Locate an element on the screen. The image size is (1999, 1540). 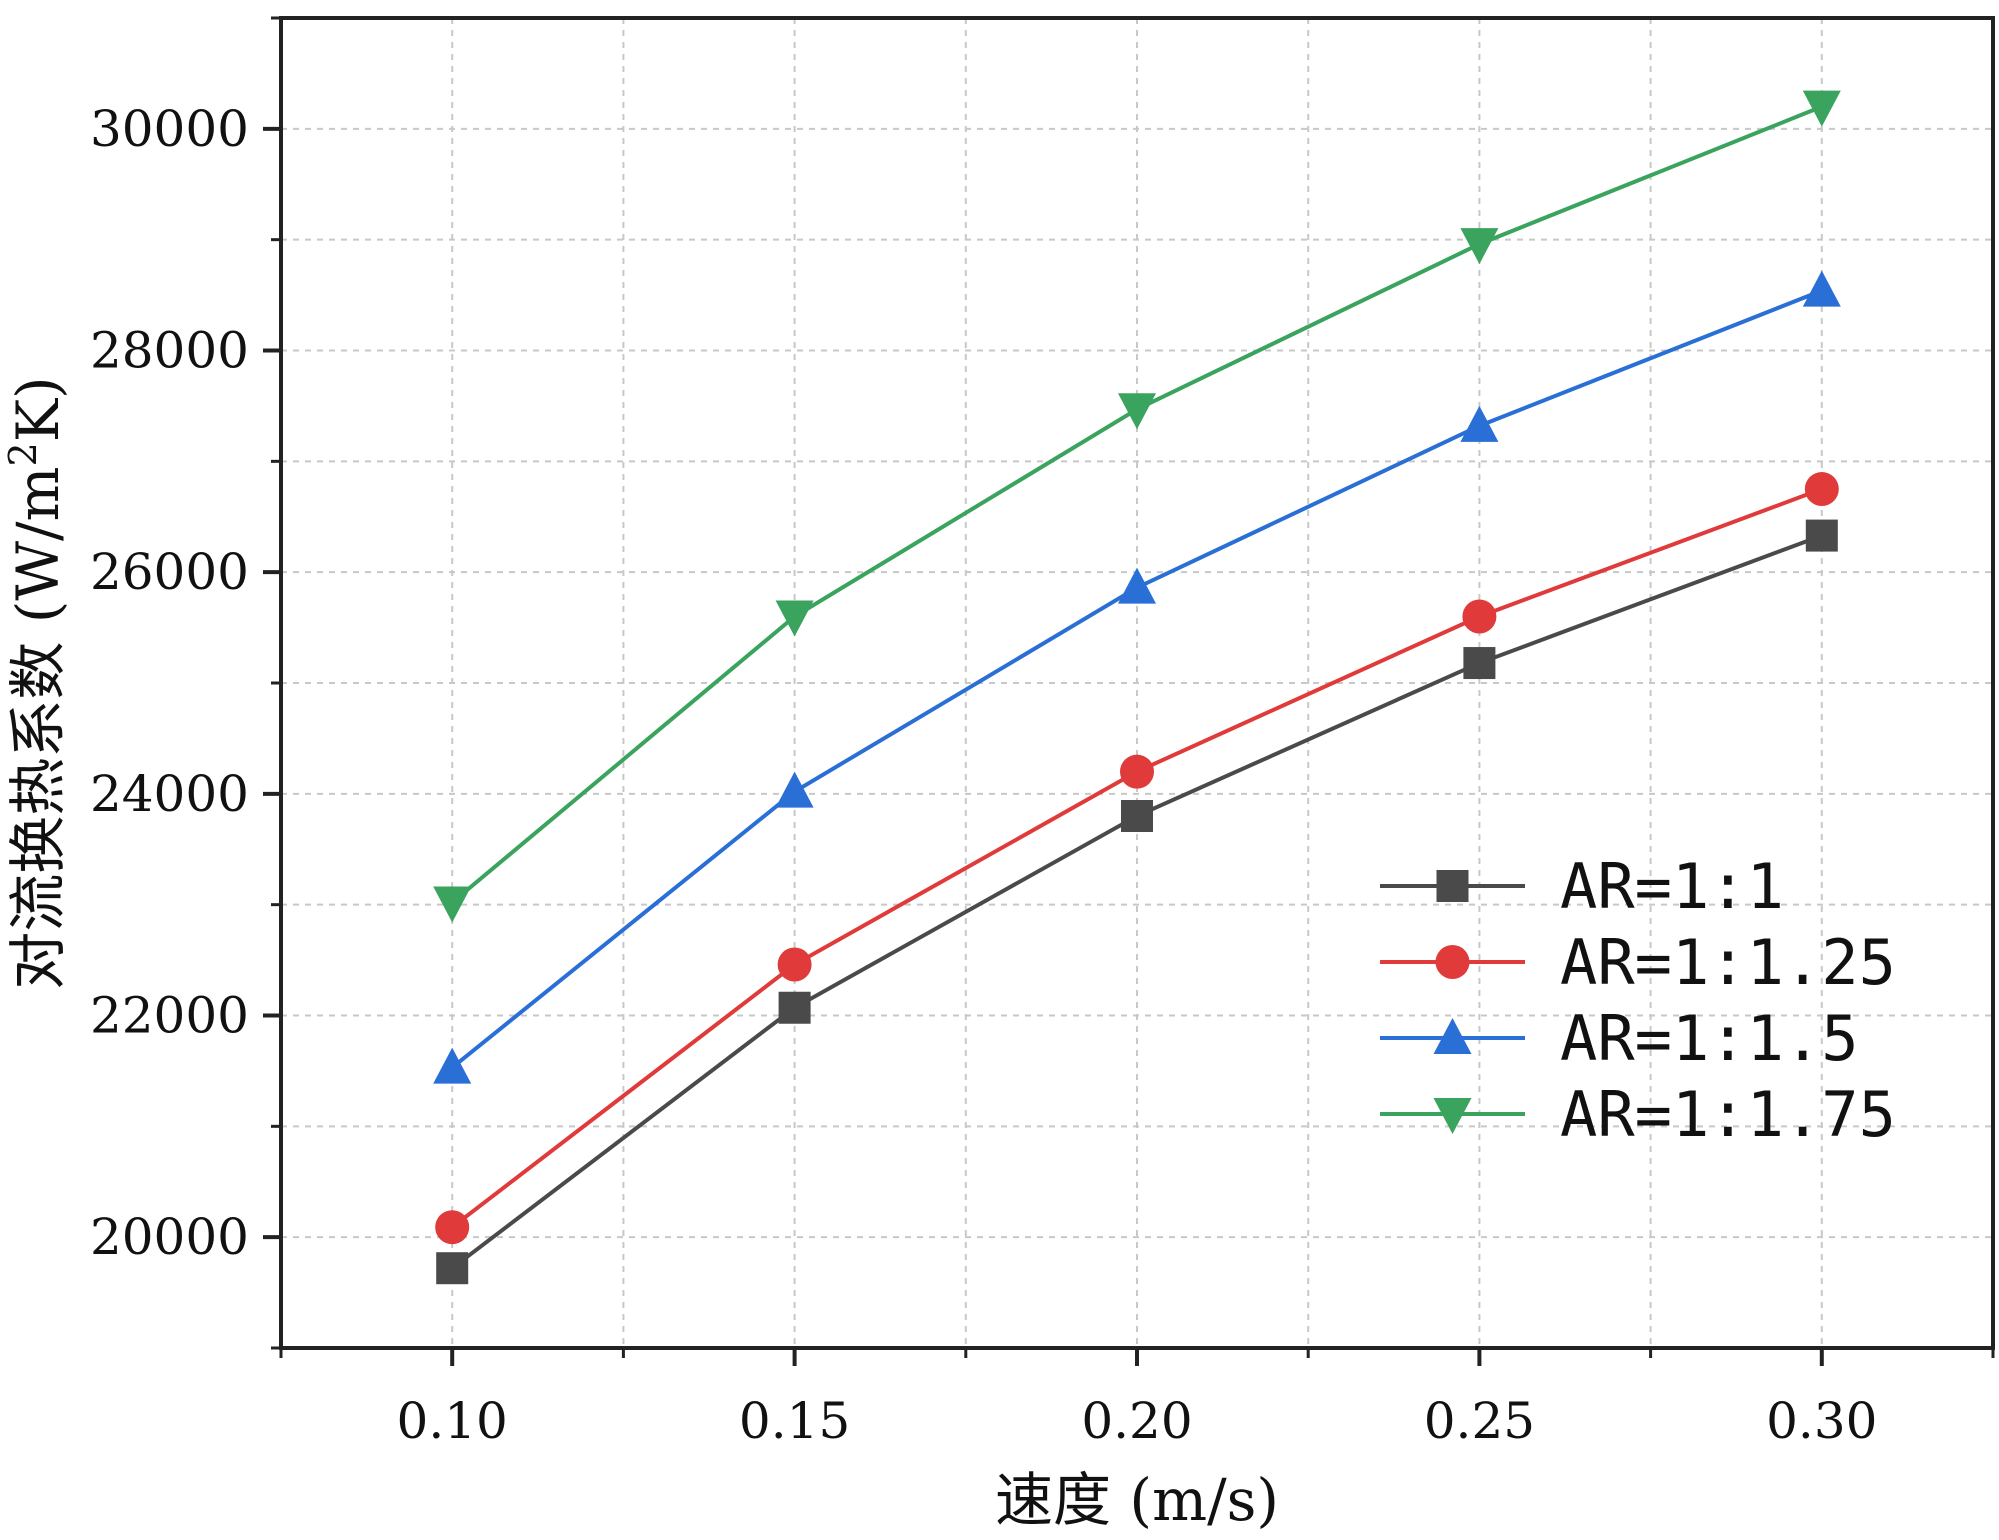
x-tick-label: 0.20 is located at coordinates (1136, 1421).